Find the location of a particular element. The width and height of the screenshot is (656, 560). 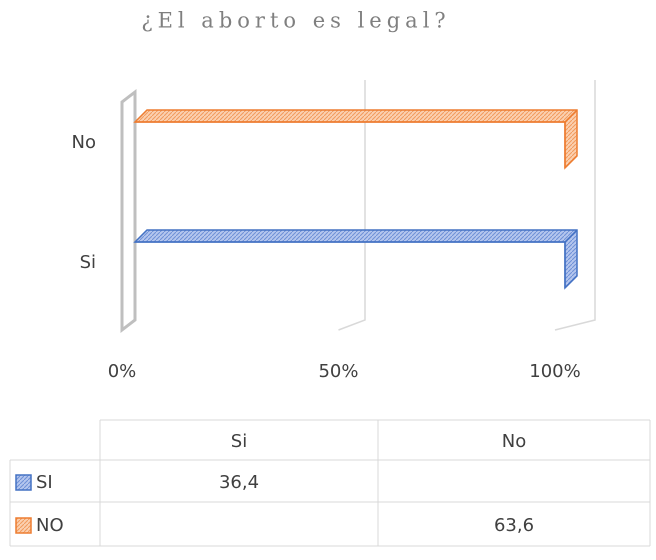

table-value: 63,6 is located at coordinates (514, 525).